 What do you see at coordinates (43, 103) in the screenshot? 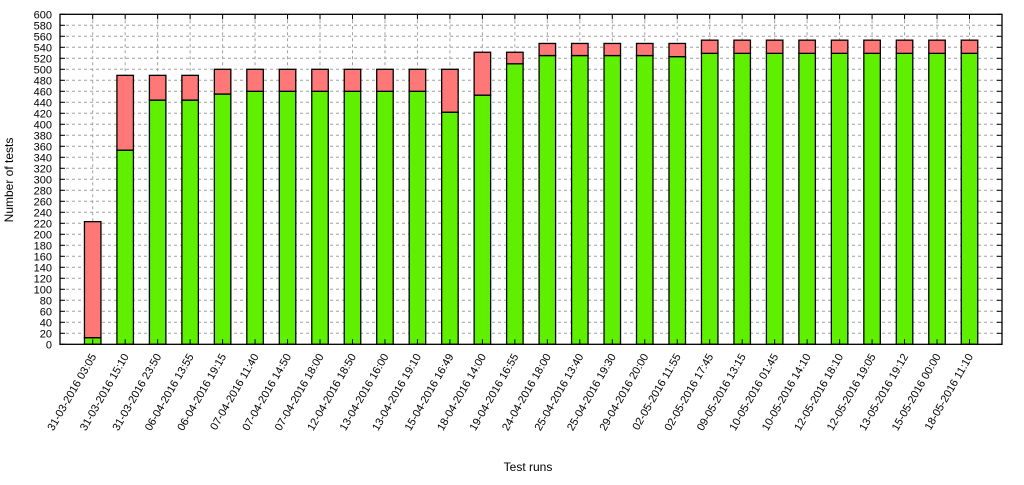
I see `y-tick-label: 440` at bounding box center [43, 103].